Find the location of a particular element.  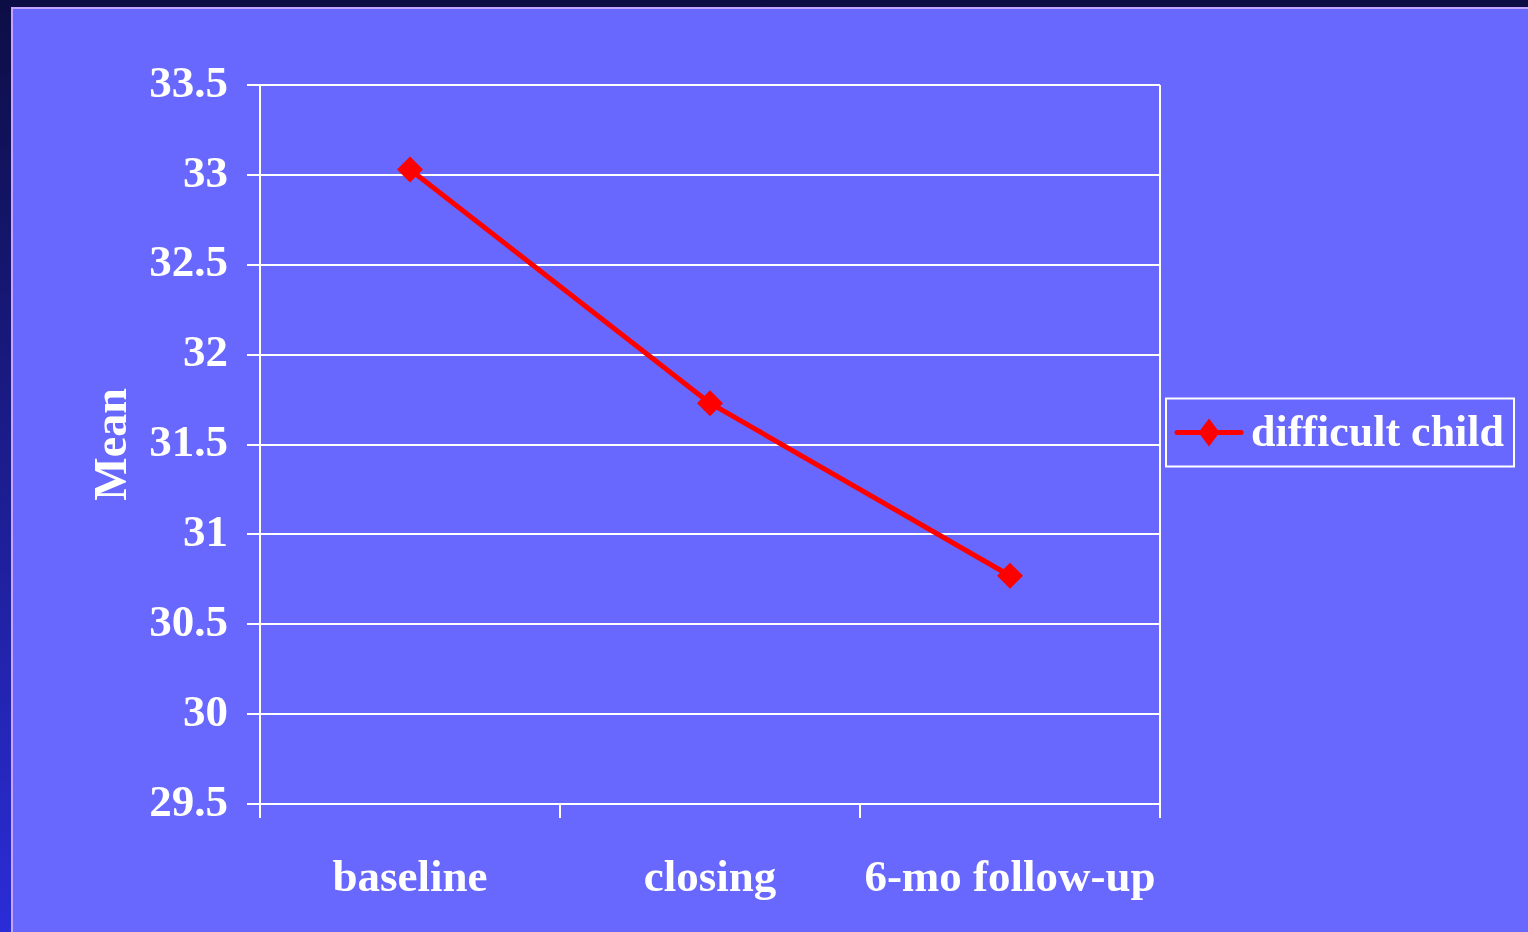

y-tick-label: 30.5 is located at coordinates (188, 620).